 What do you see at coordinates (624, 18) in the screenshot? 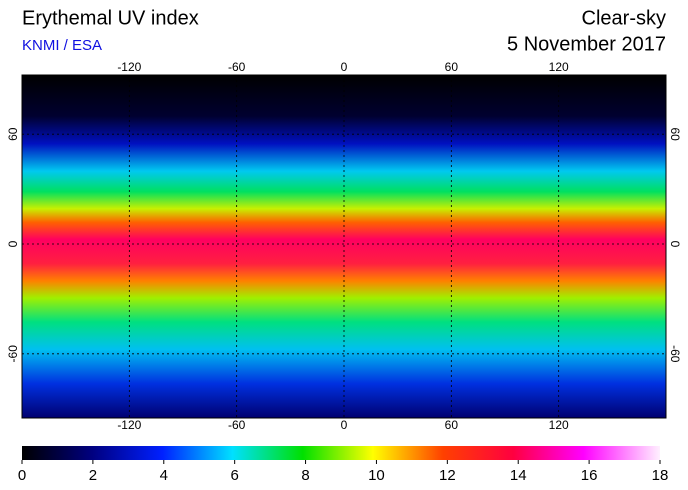
I see `scene: Clear-sky` at bounding box center [624, 18].